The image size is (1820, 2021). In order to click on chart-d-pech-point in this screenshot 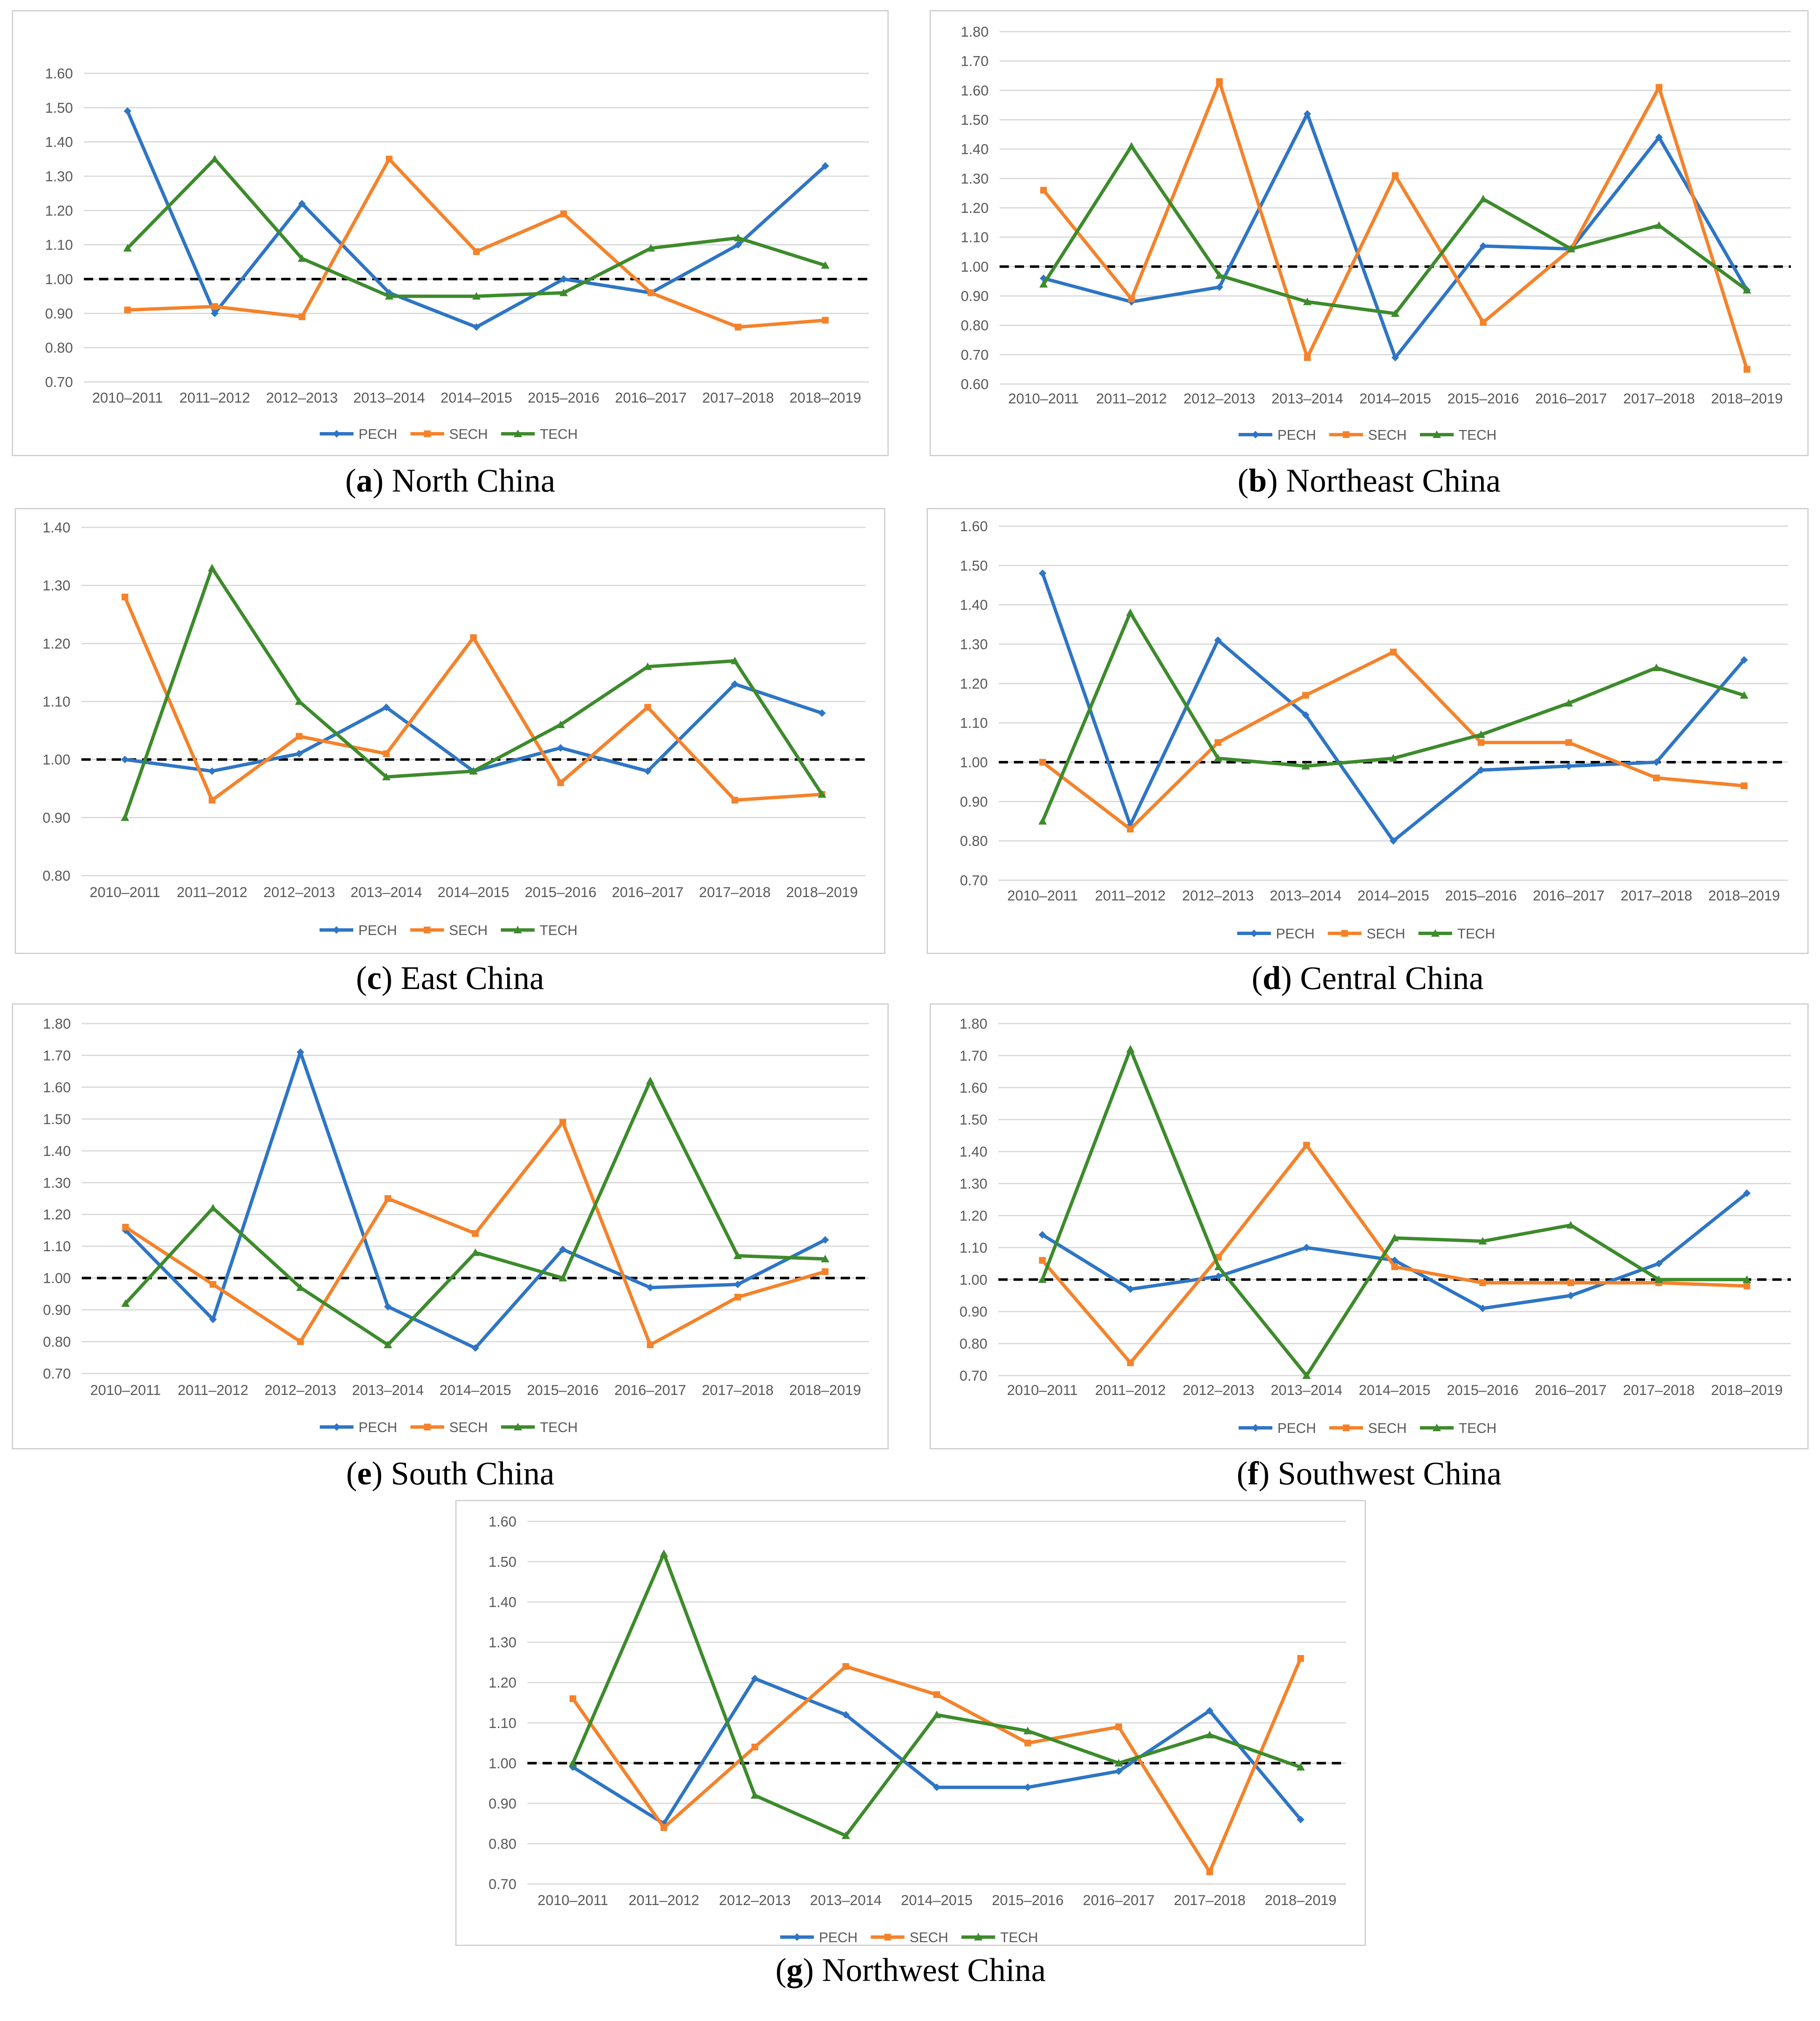, I will do `click(1305, 715)`.